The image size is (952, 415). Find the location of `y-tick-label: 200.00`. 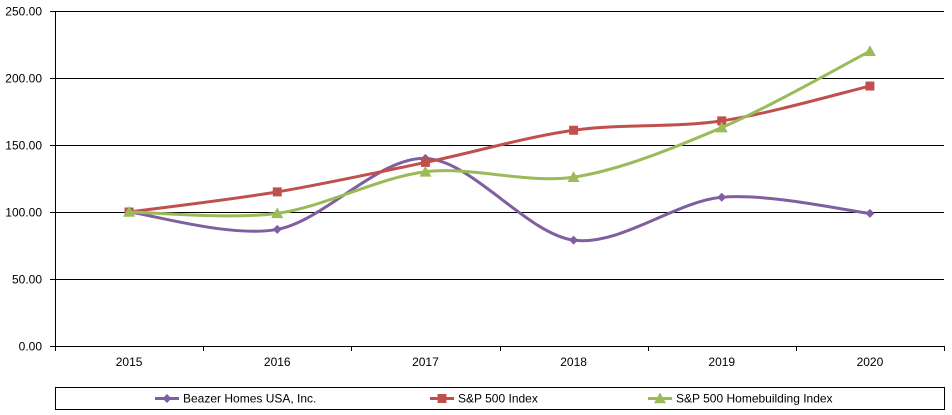

y-tick-label: 200.00 is located at coordinates (23, 79).